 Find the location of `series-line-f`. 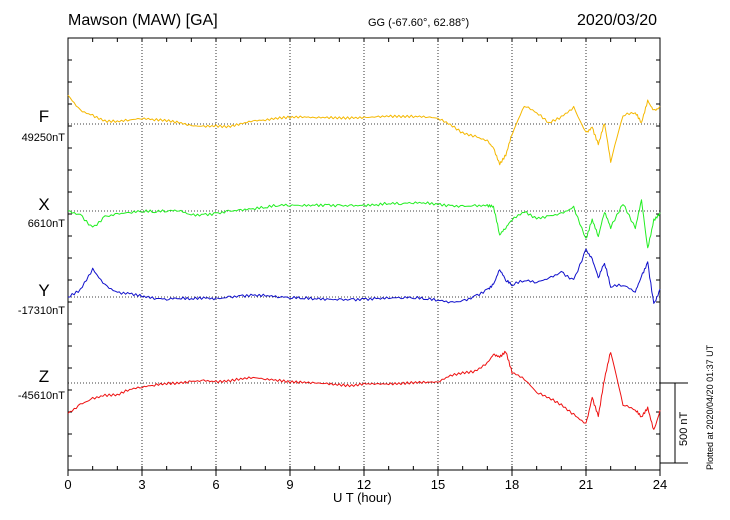

series-line-f is located at coordinates (364, 130).